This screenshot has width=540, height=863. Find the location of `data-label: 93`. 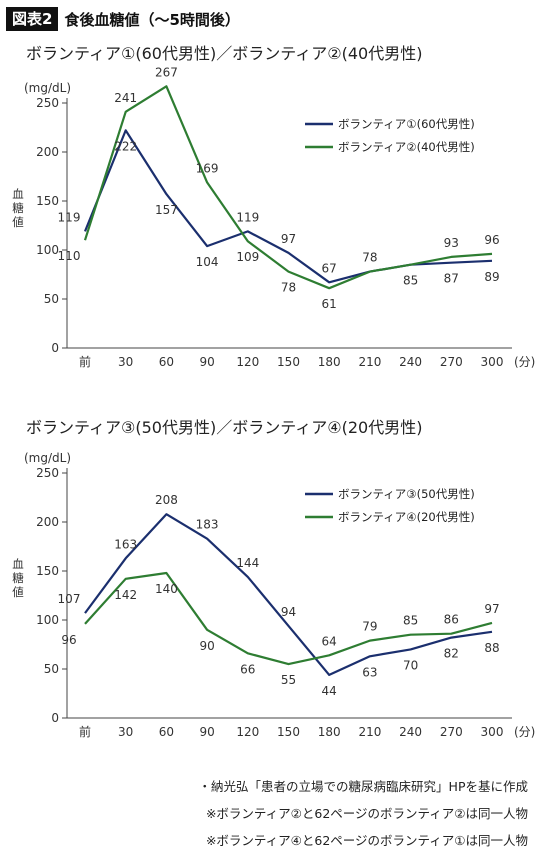

data-label: 93 is located at coordinates (451, 243).